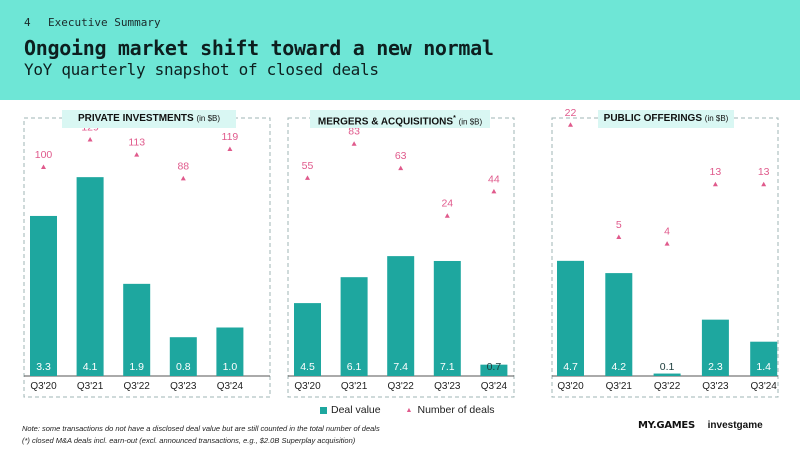 The height and width of the screenshot is (450, 800). I want to click on bar-value-label: 0.1, so click(667, 367).